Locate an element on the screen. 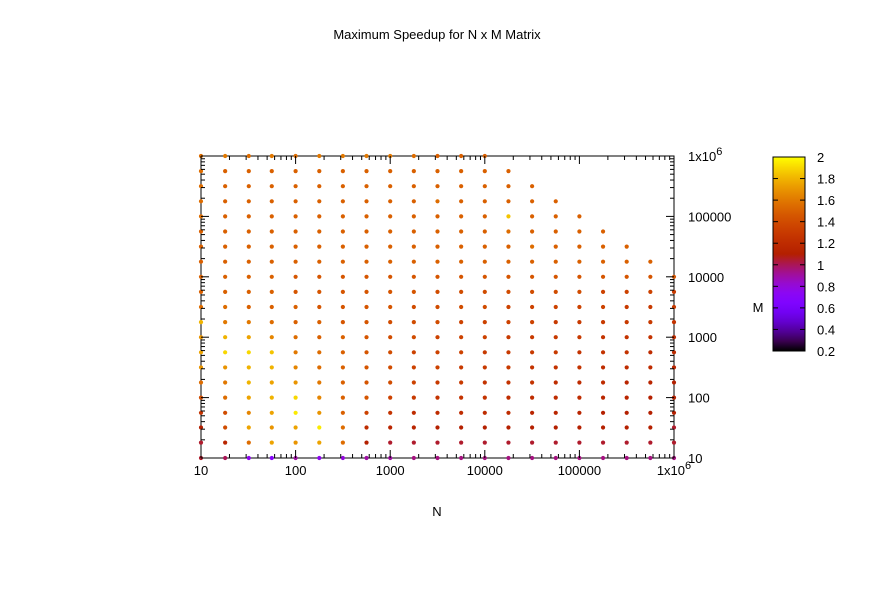 The width and height of the screenshot is (874, 613). colorbar-fill is located at coordinates (789, 254).